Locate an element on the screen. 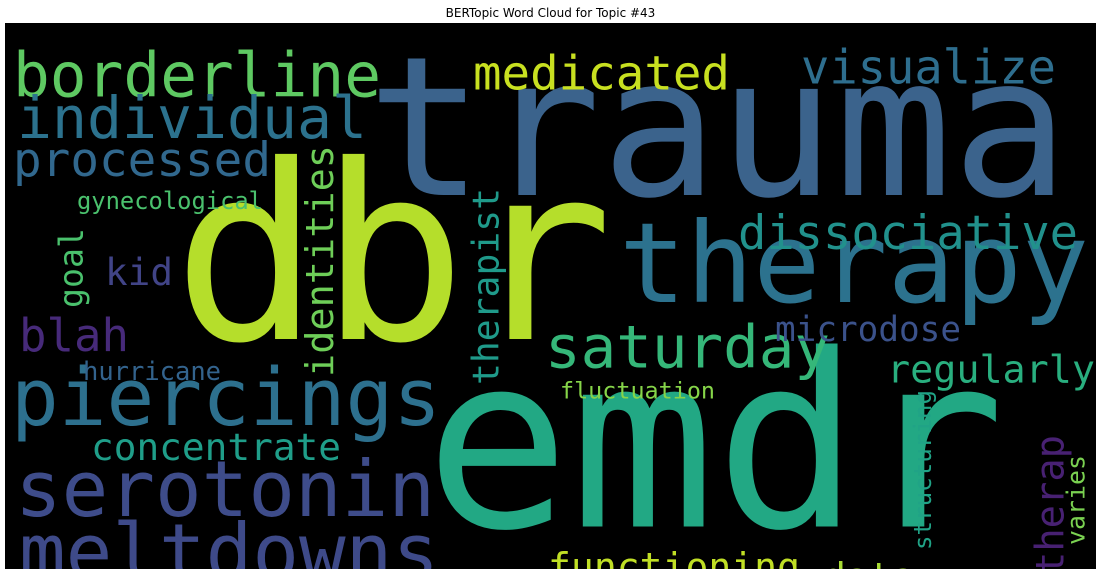 This screenshot has width=1101, height=574. word-visualize: visualize is located at coordinates (928, 68).